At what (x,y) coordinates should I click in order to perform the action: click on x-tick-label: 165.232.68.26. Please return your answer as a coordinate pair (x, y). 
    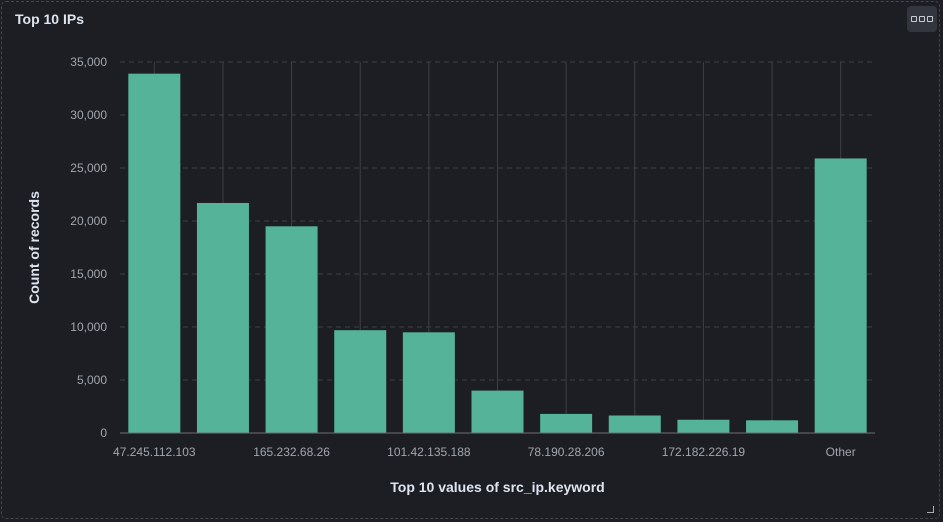
    Looking at the image, I should click on (291, 452).